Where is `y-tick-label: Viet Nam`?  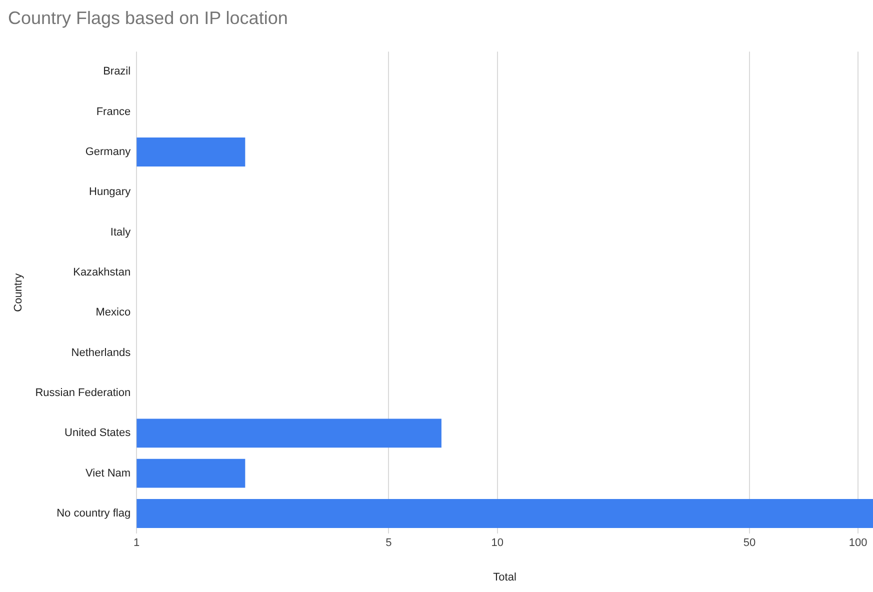
y-tick-label: Viet Nam is located at coordinates (108, 473).